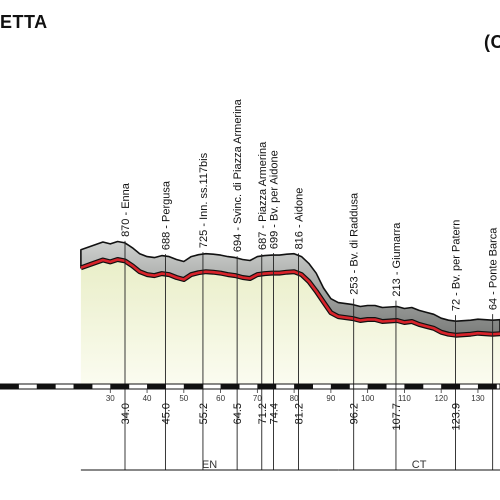 Image resolution: width=500 pixels, height=500 pixels. I want to click on axis-tick-label: 90, so click(330, 398).